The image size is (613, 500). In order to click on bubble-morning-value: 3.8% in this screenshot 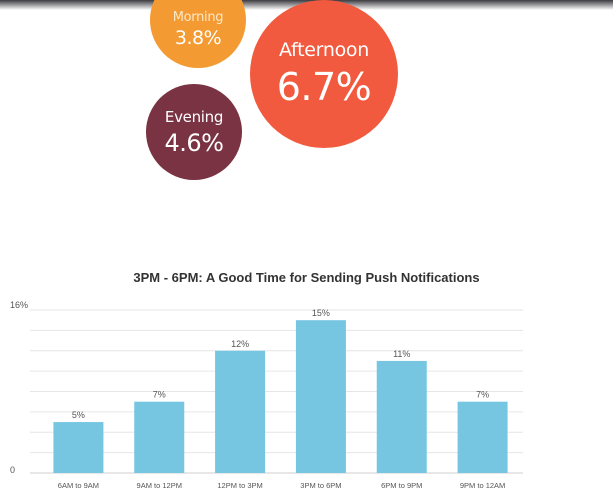, I will do `click(198, 37)`.